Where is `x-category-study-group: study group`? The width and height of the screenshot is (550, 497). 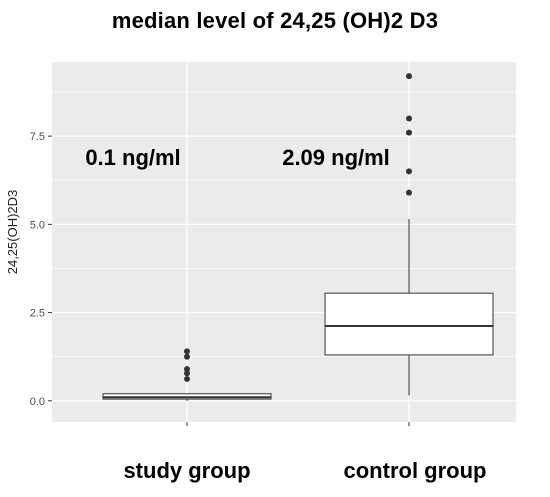 x-category-study-group: study group is located at coordinates (186, 470).